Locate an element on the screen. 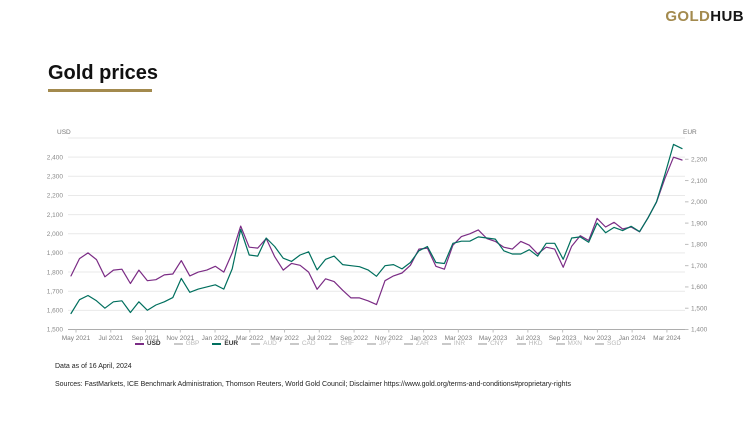 Image resolution: width=756 pixels, height=425 pixels. legend-item-cny: CNY is located at coordinates (491, 344).